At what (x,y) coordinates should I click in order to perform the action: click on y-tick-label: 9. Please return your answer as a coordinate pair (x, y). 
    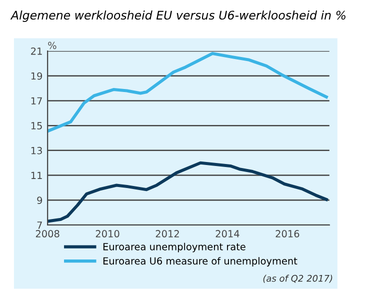
    Looking at the image, I should click on (39, 200).